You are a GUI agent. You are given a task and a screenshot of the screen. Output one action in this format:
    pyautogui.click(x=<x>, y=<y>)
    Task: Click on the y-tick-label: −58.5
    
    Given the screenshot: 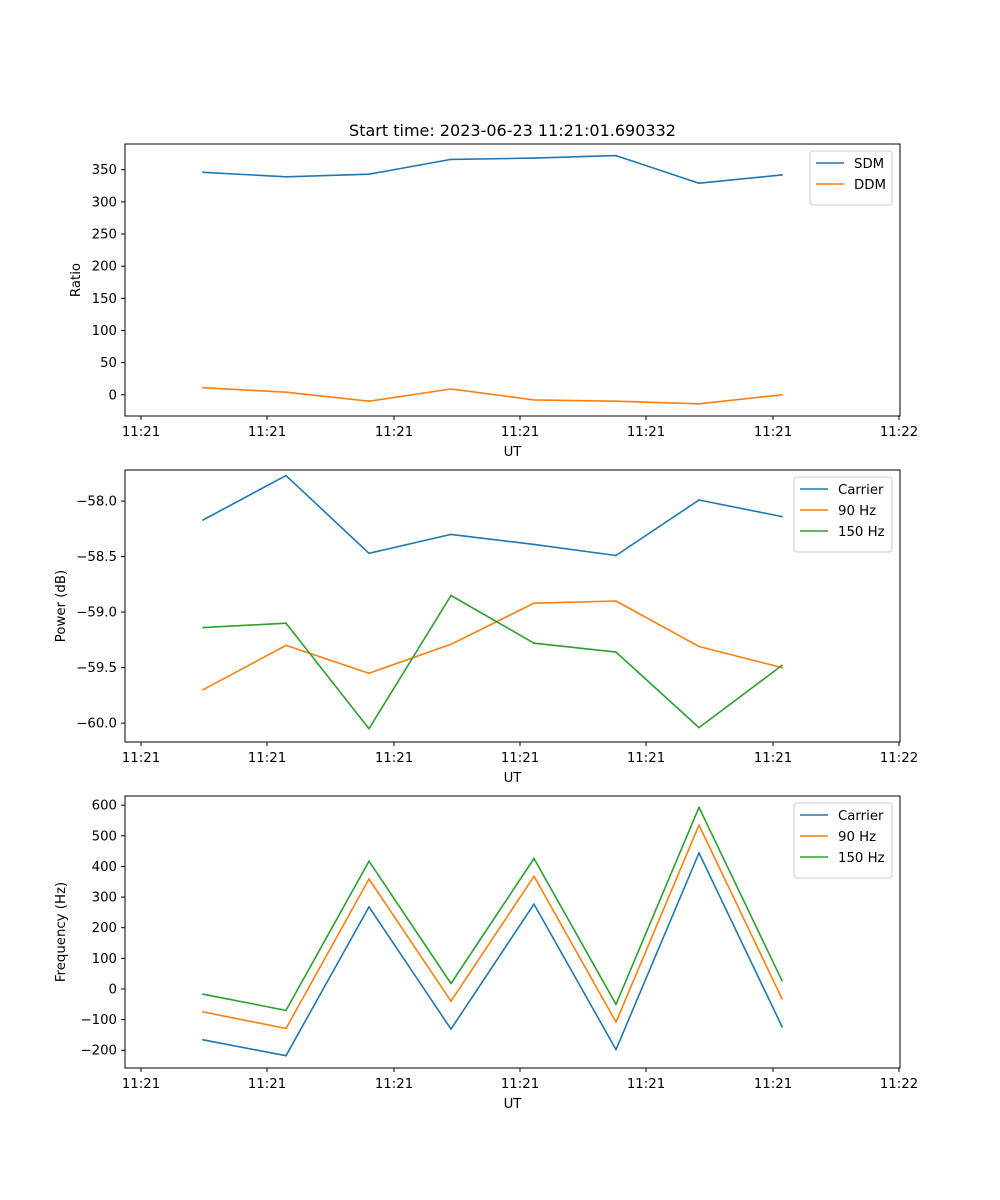 What is the action you would take?
    pyautogui.click(x=96, y=557)
    